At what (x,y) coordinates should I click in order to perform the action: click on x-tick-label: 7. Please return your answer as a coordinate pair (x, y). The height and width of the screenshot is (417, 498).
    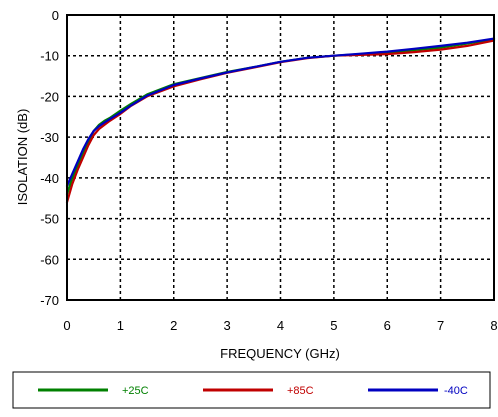
    Looking at the image, I should click on (440, 325).